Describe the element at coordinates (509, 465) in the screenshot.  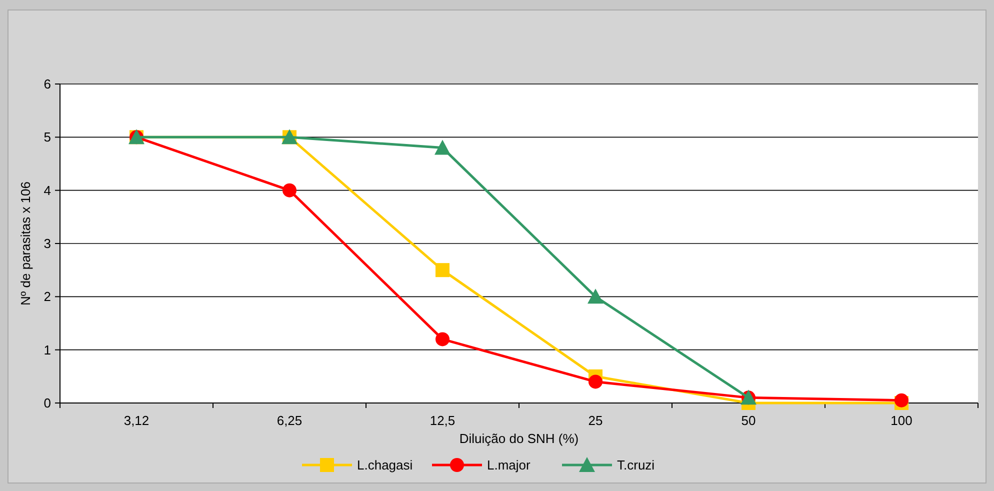
I see `legend-label: L.major` at that location.